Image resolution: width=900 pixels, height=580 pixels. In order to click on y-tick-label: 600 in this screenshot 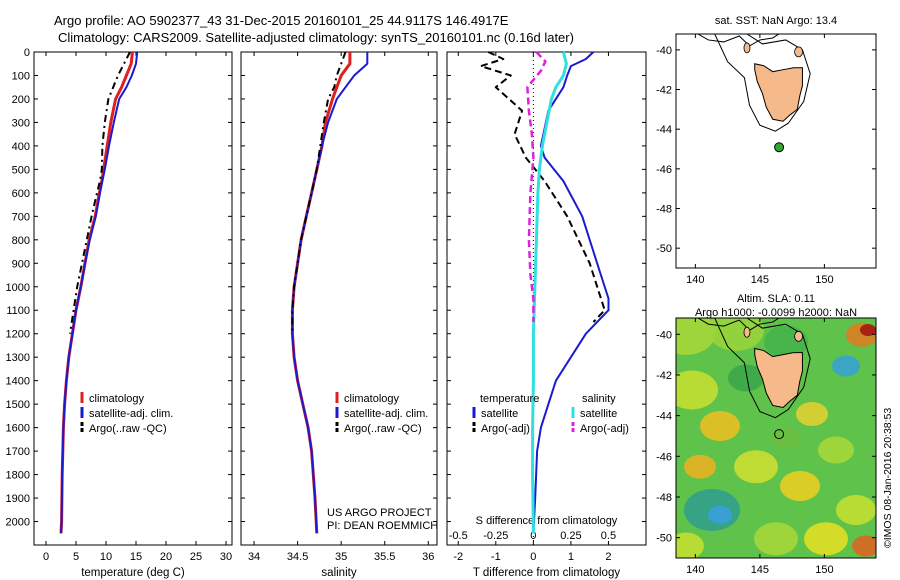, I will do `click(21, 194)`.